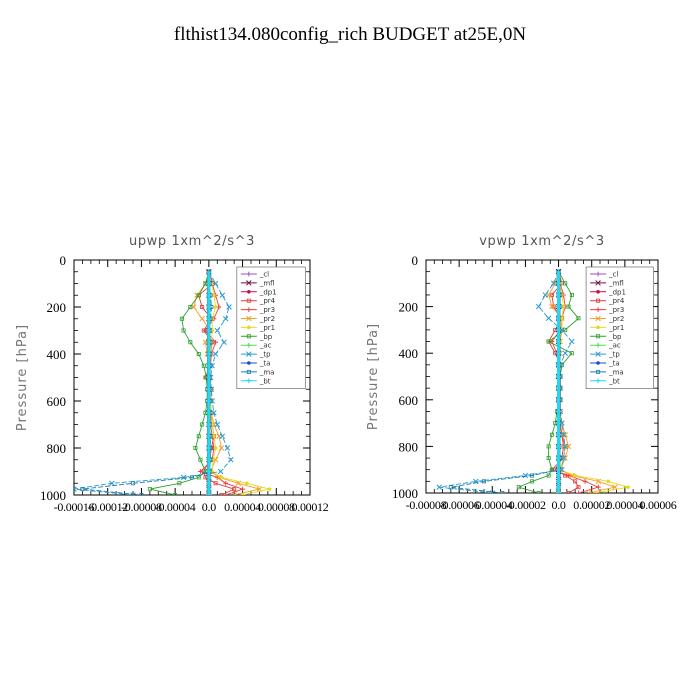  What do you see at coordinates (107, 507) in the screenshot?
I see `x-tick-label: -0.00012` at bounding box center [107, 507].